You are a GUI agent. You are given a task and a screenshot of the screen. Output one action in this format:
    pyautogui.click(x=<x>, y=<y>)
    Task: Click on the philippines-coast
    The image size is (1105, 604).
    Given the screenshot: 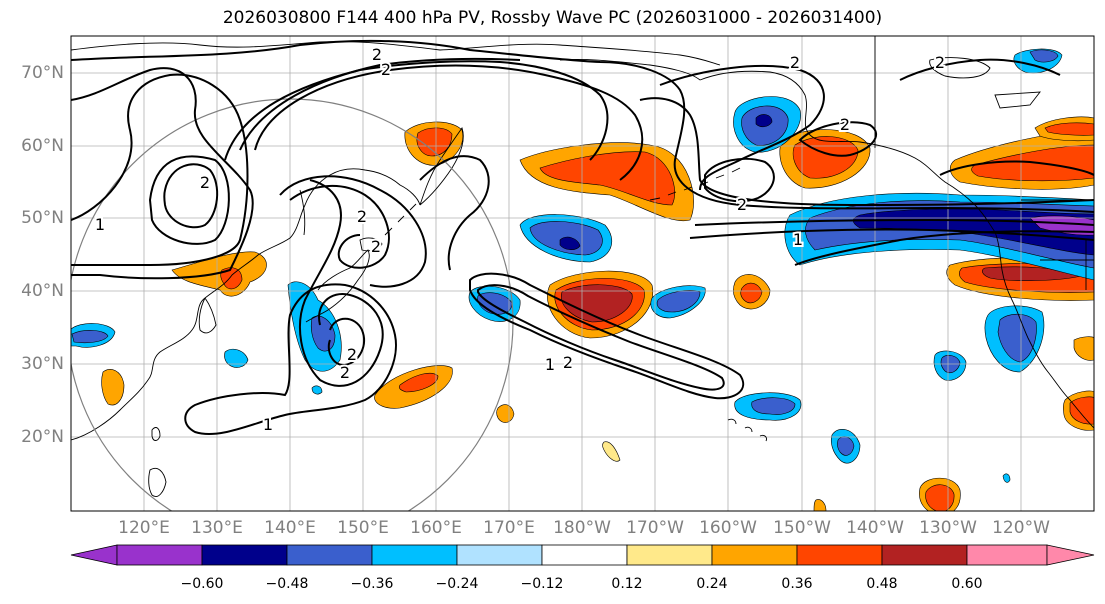 What is the action you would take?
    pyautogui.click(x=157, y=482)
    